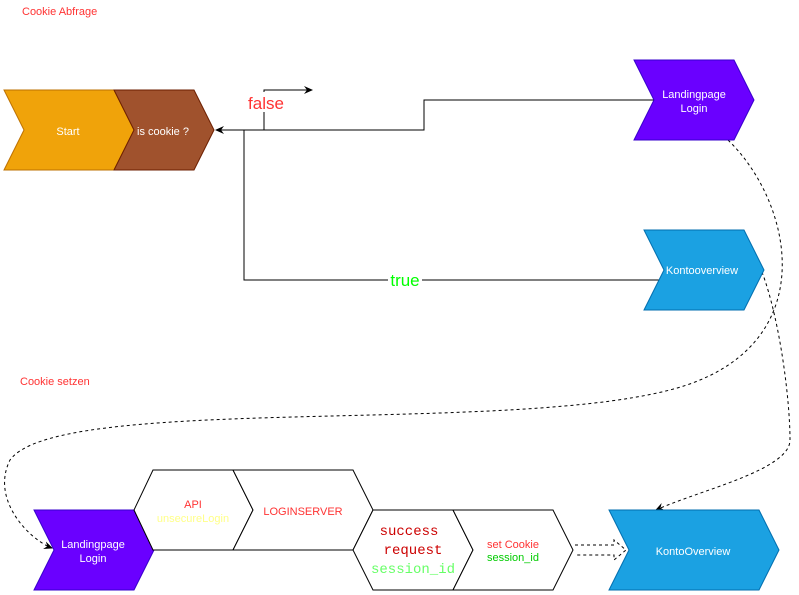 This screenshot has height=595, width=799. Describe the element at coordinates (55, 382) in the screenshot. I see `section-cookie-setzen: Cookie setzen` at that location.